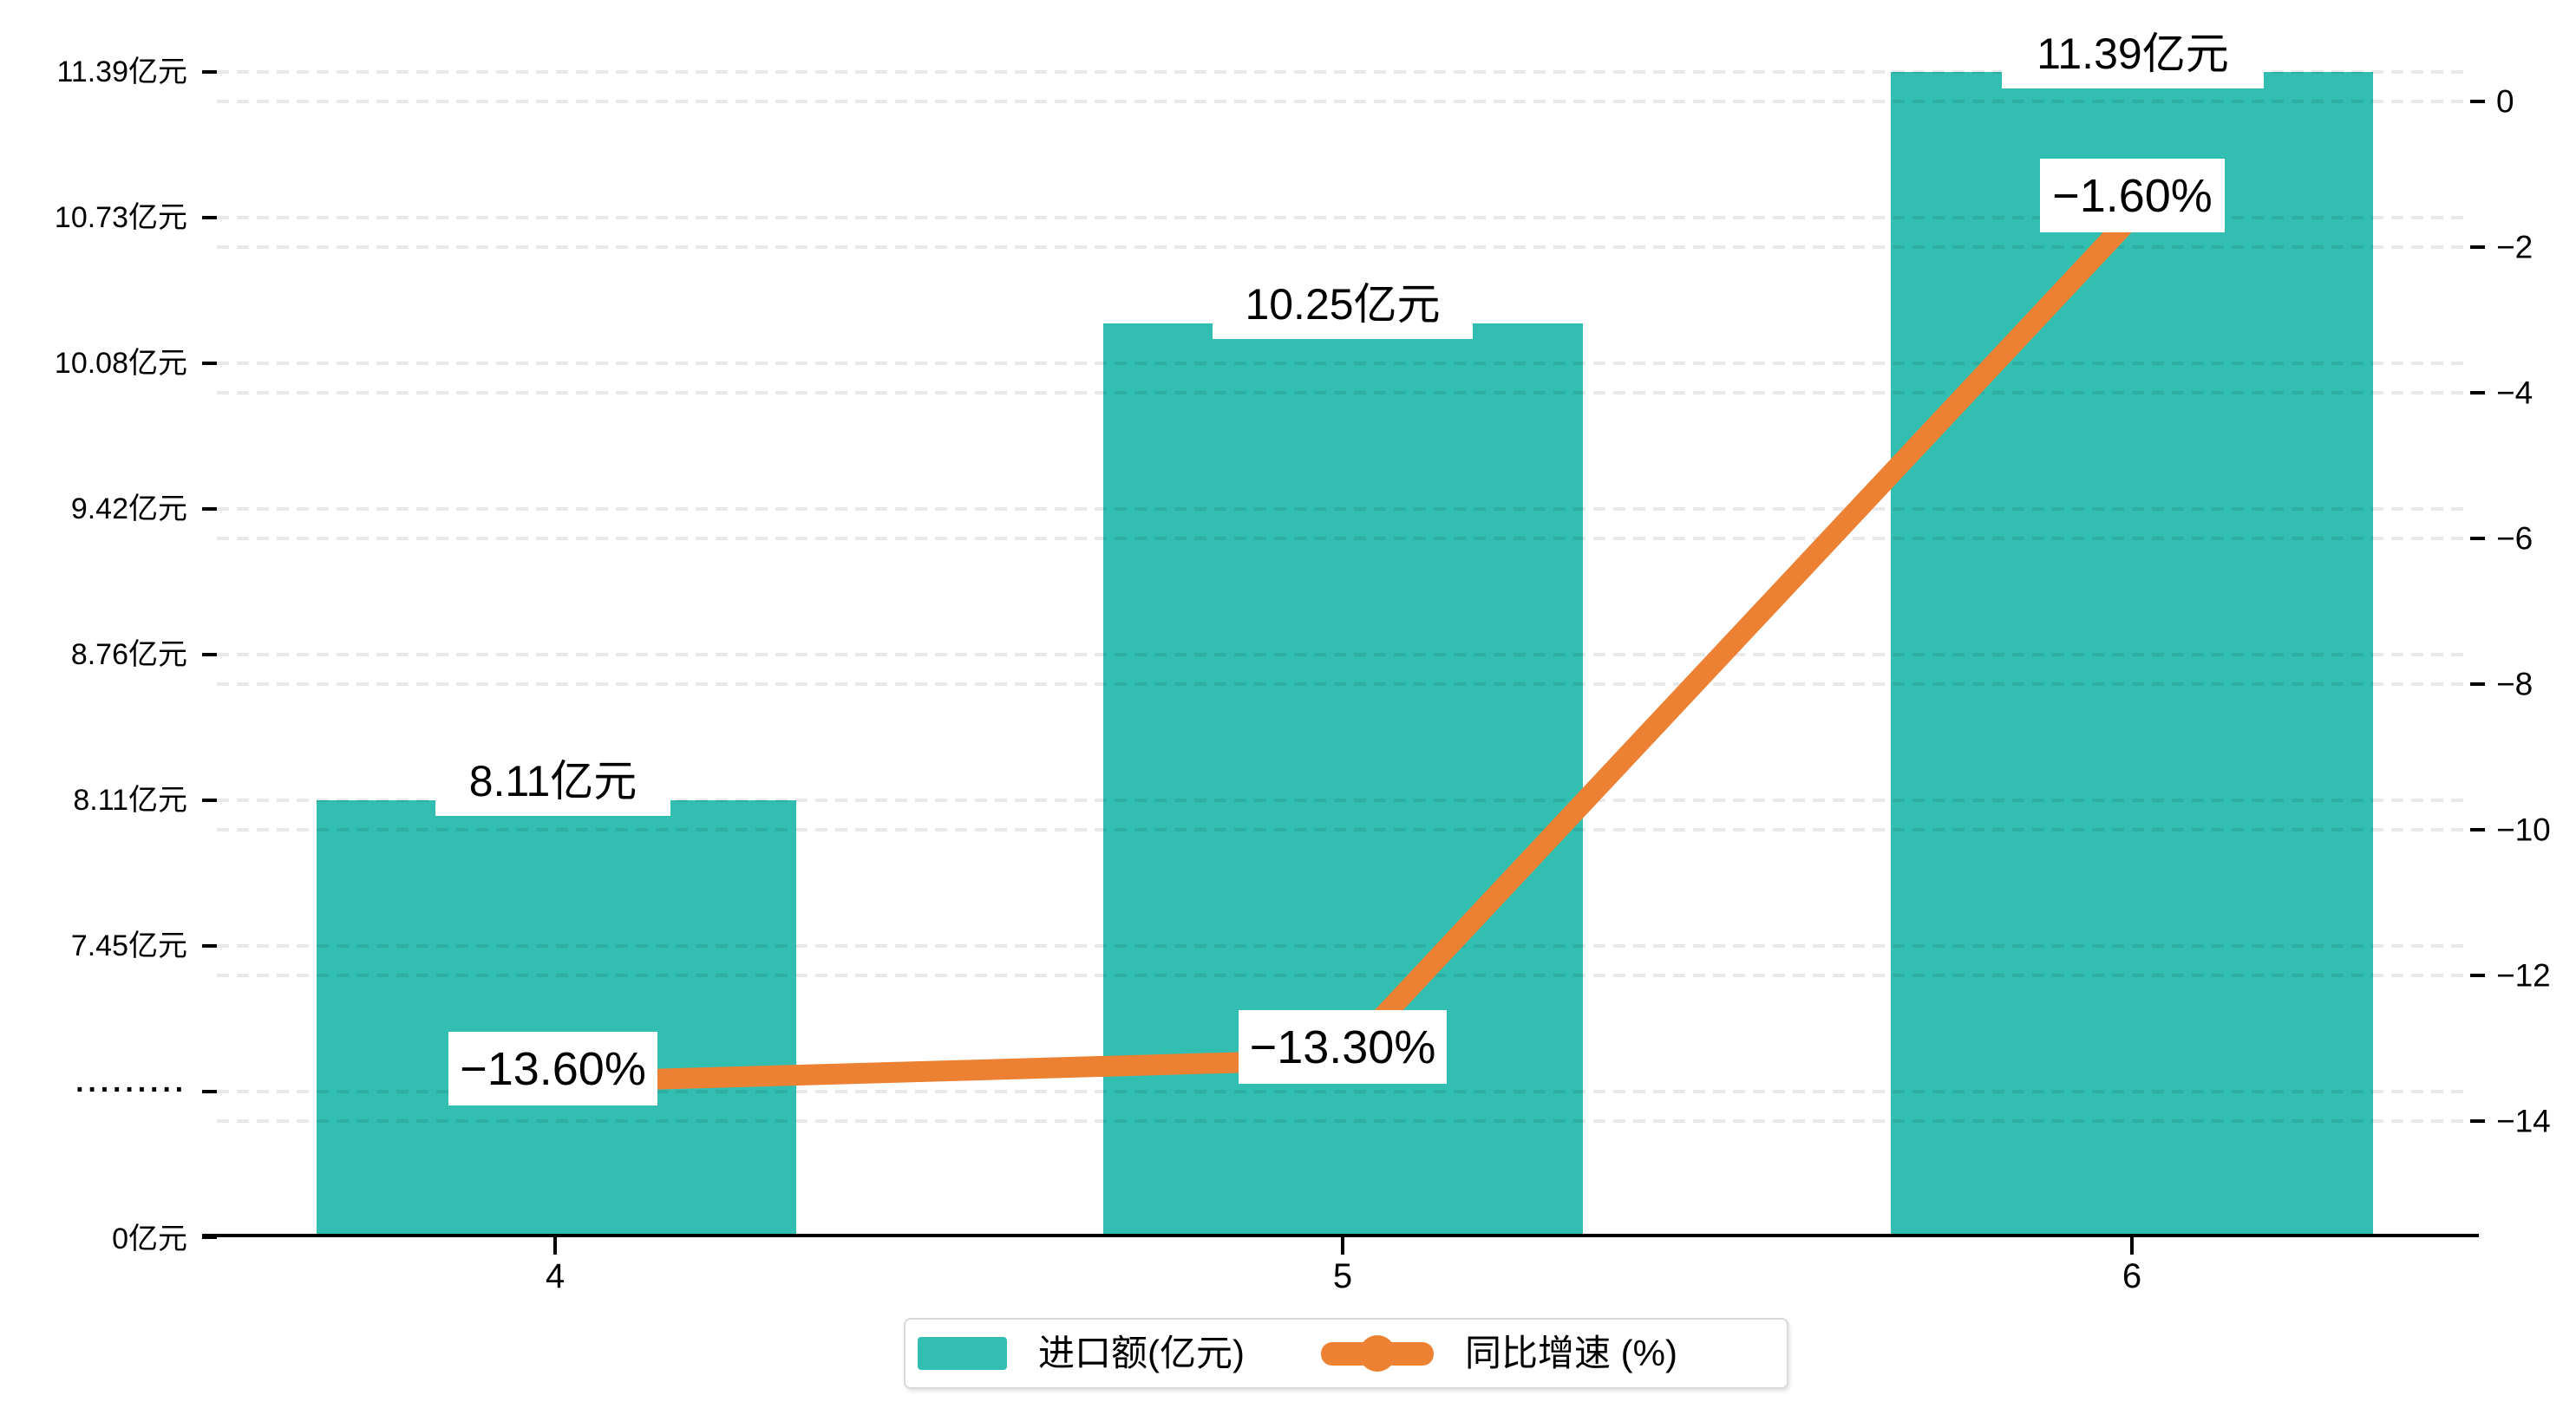 This screenshot has height=1415, width=2576. I want to click on left-axis-label: 0亿元, so click(149, 1239).